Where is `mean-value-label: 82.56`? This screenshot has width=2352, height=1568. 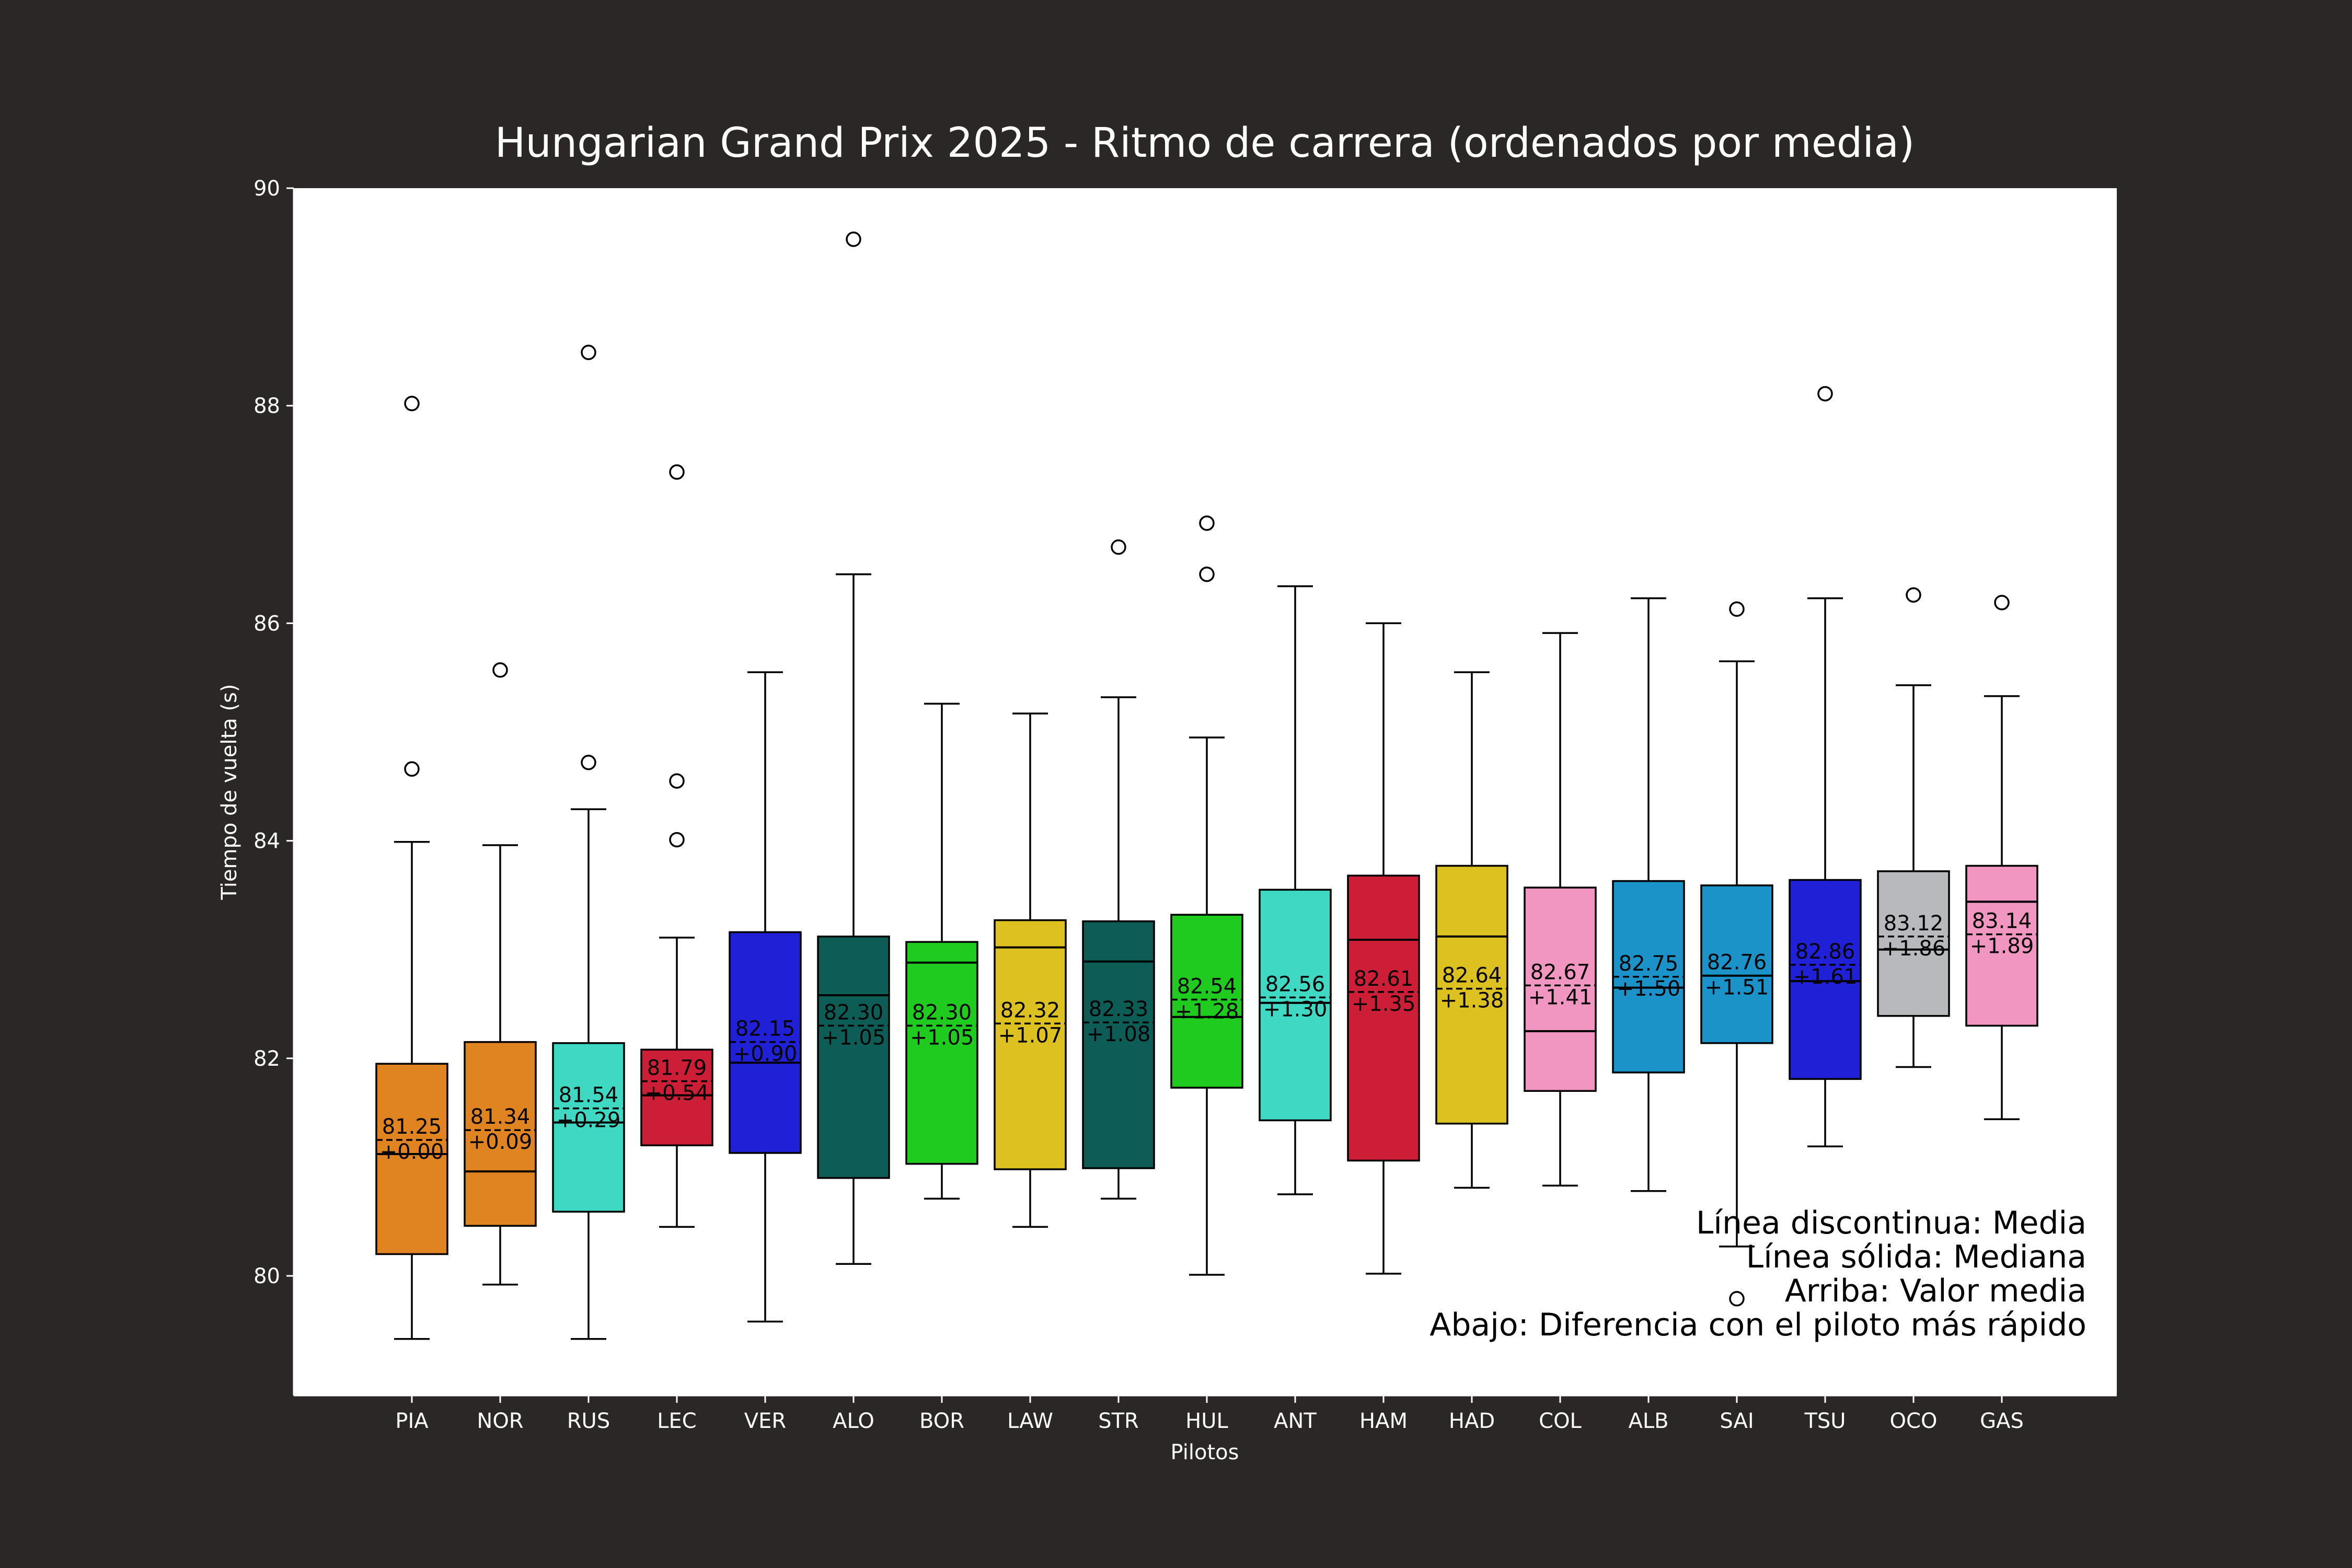 mean-value-label: 82.56 is located at coordinates (1295, 984).